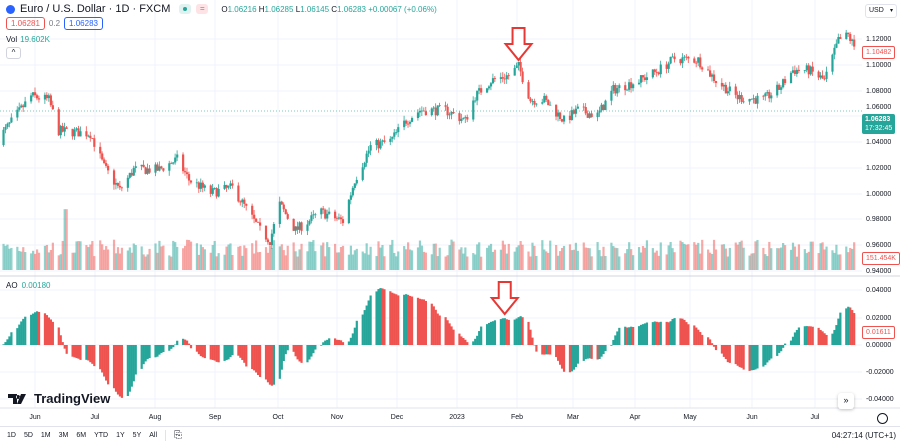 The height and width of the screenshot is (444, 900). I want to click on clock: 04:27:14 (UTC+1), so click(863, 435).